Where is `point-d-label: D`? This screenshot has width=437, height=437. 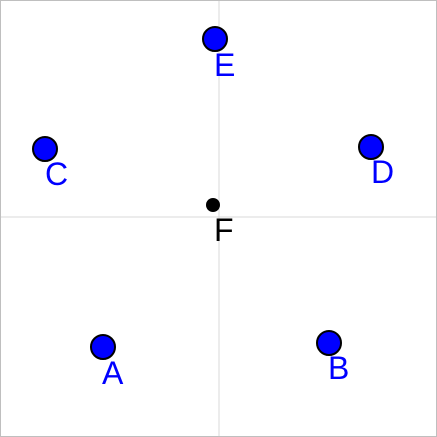
point-d-label: D is located at coordinates (382, 172).